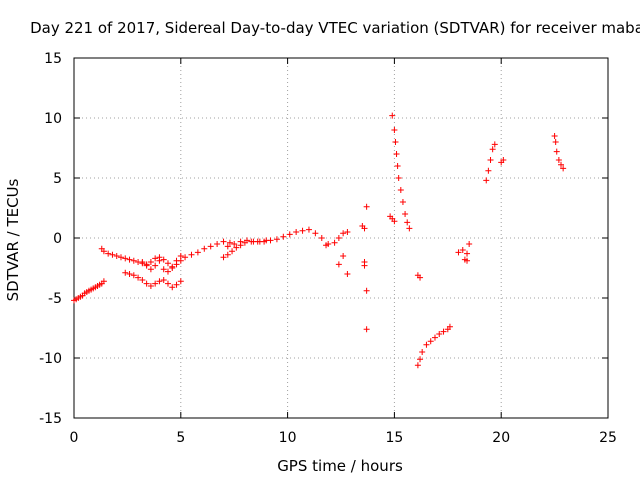 The height and width of the screenshot is (480, 640). What do you see at coordinates (50, 359) in the screenshot?
I see `y-tick-label: -10` at bounding box center [50, 359].